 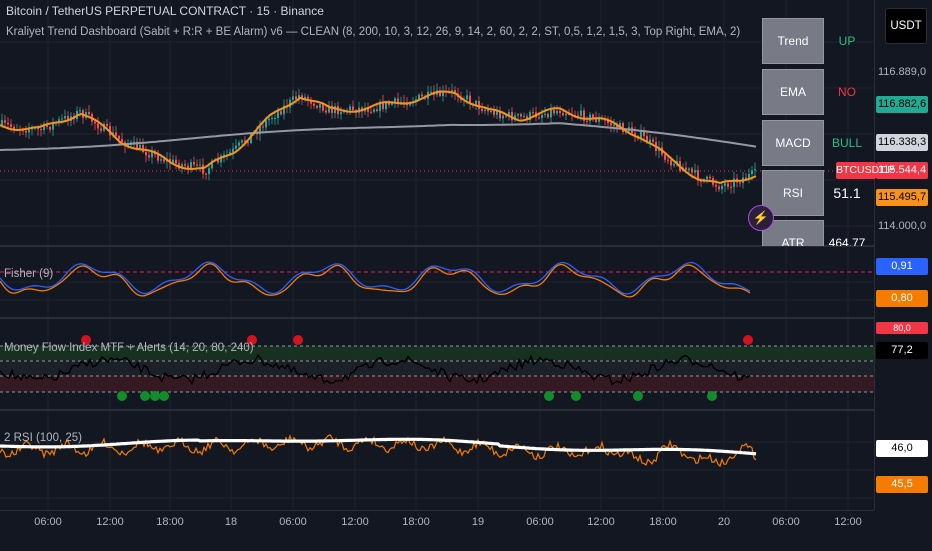 I want to click on ema-slow-line, so click(x=378, y=136).